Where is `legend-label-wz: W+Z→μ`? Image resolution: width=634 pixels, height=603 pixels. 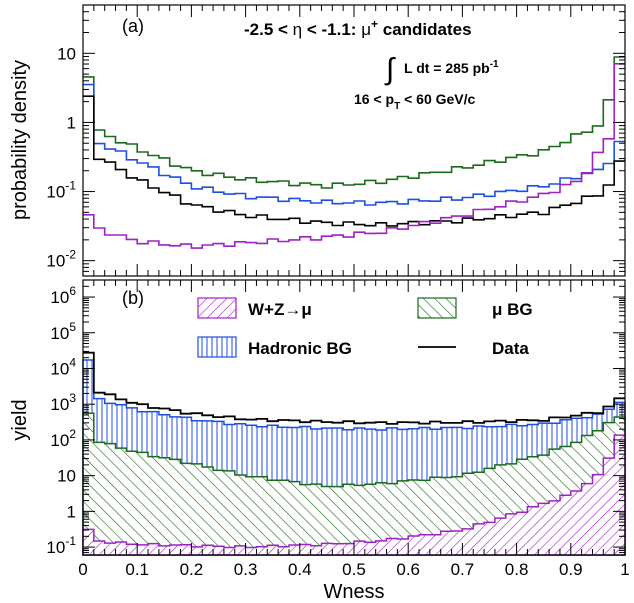 legend-label-wz: W+Z→μ is located at coordinates (280, 309).